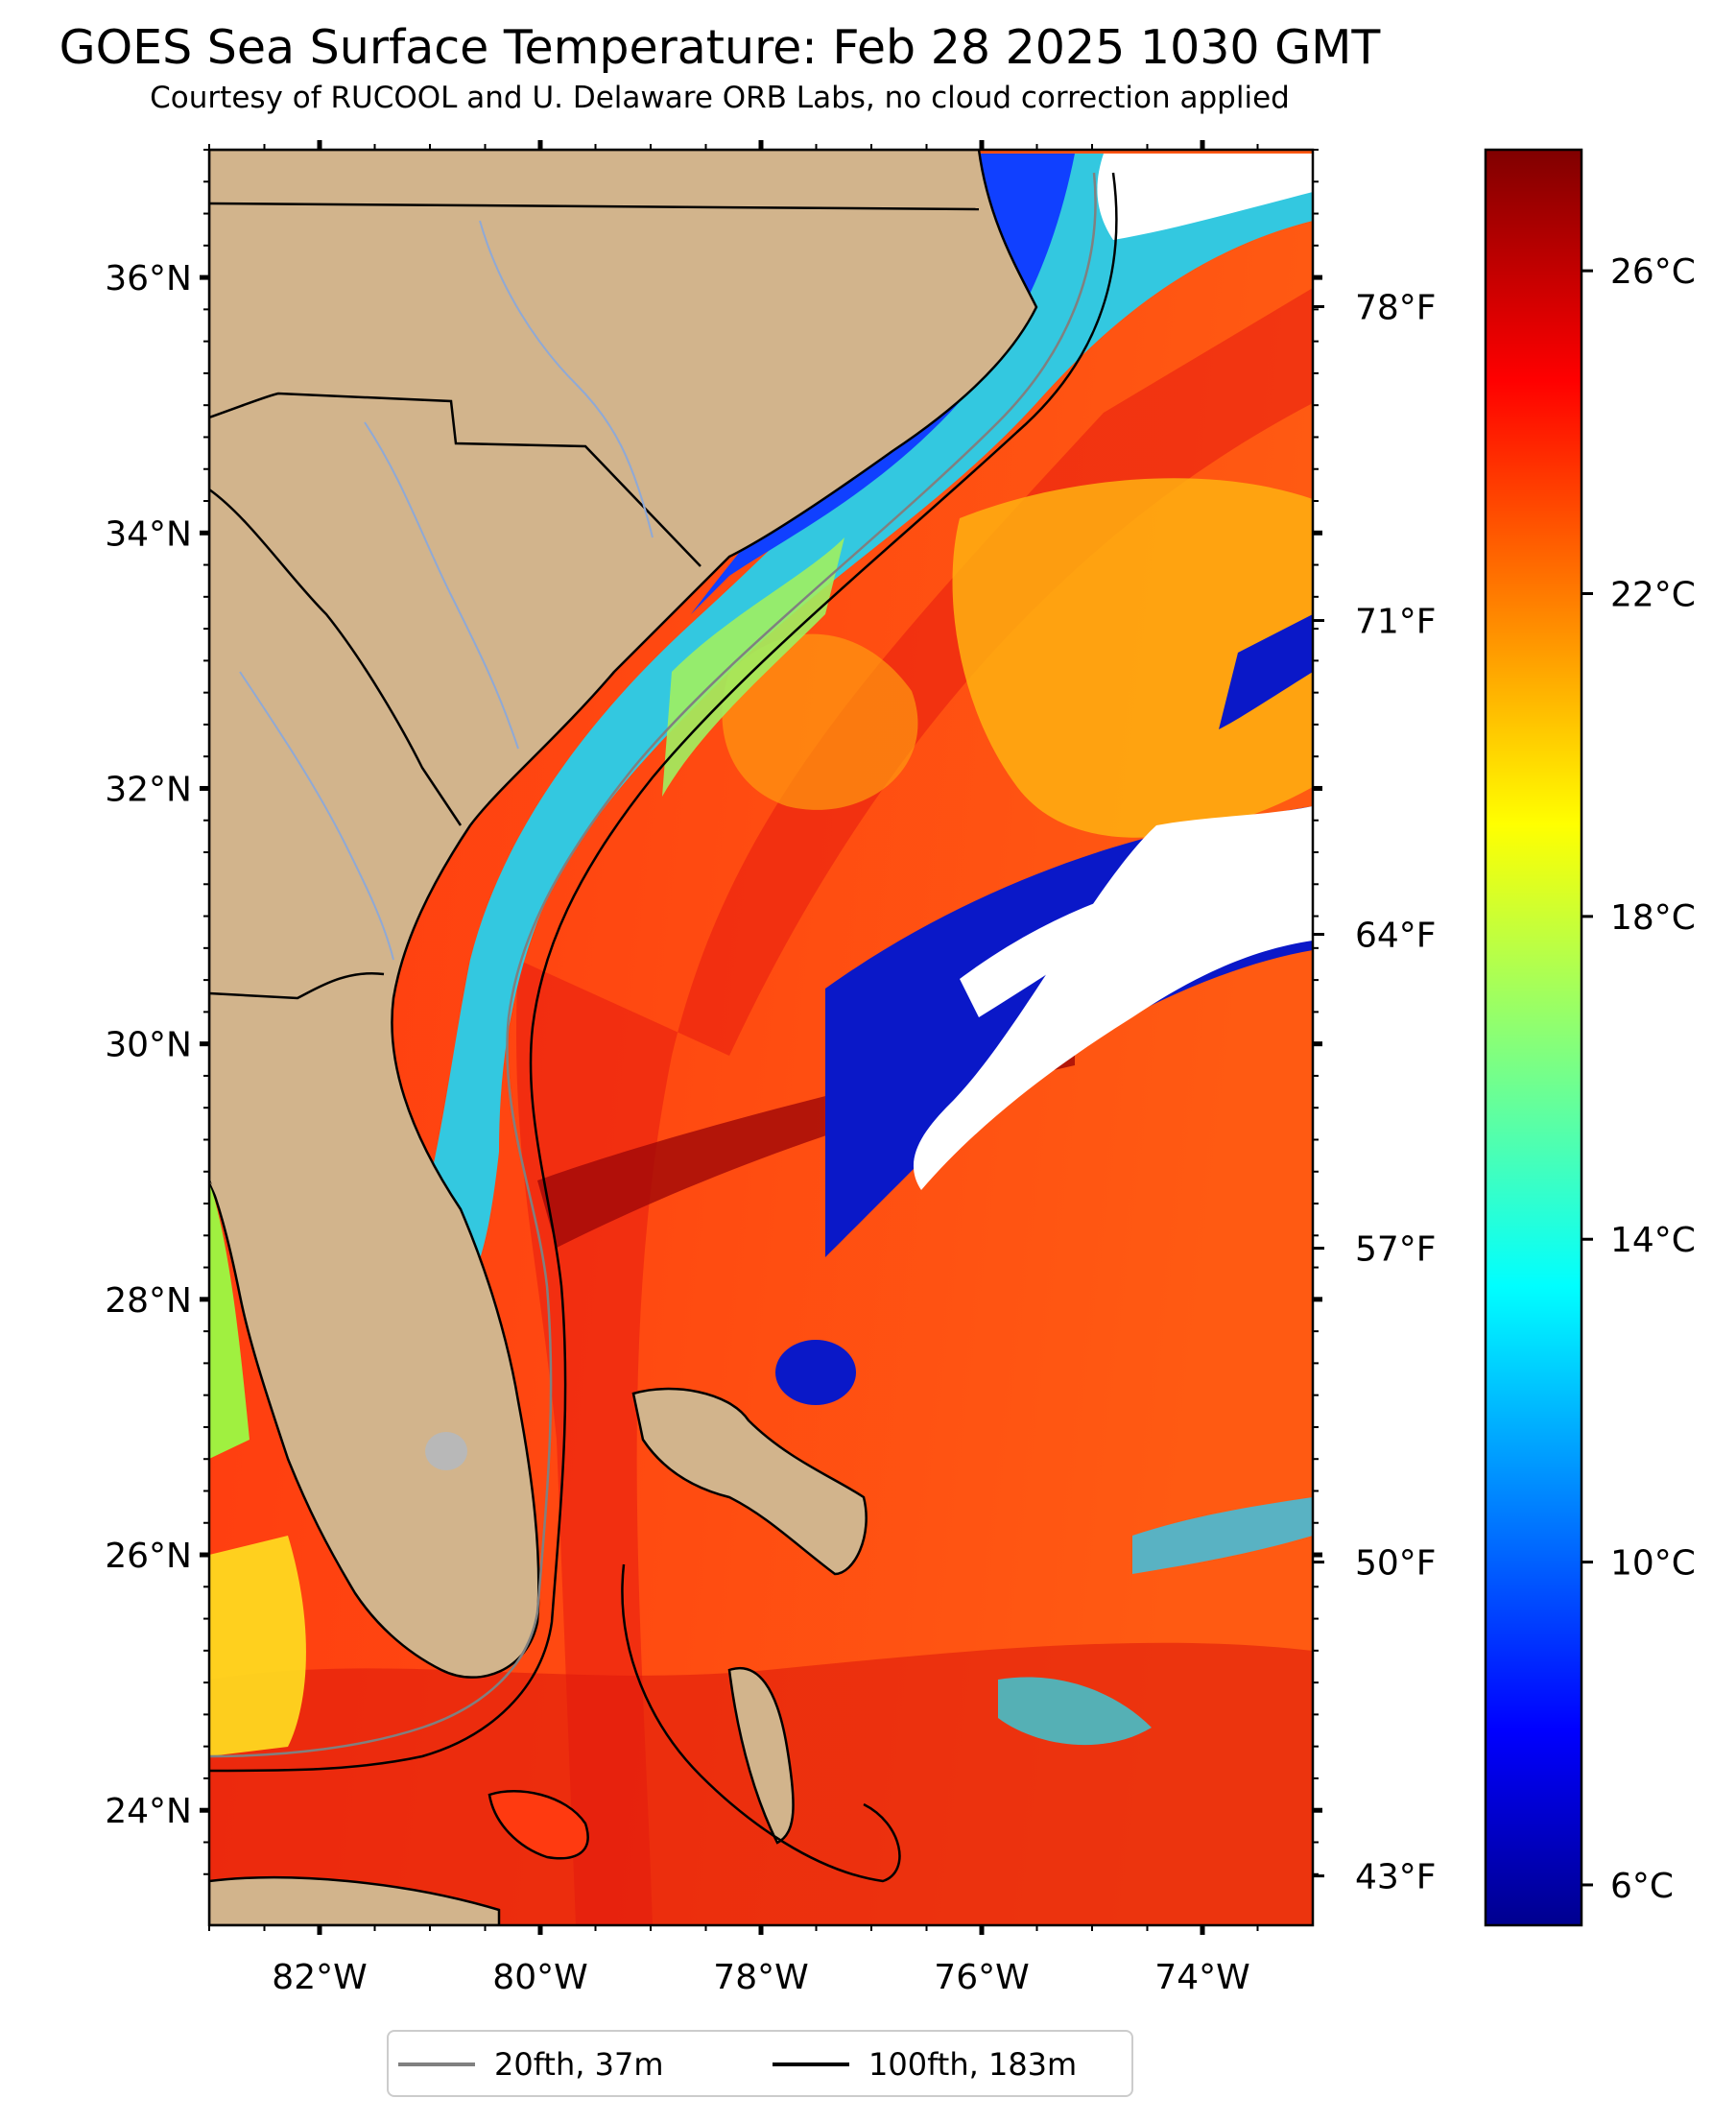 This screenshot has height=2122, width=1736. I want to click on colorbar, so click(1533, 1037).